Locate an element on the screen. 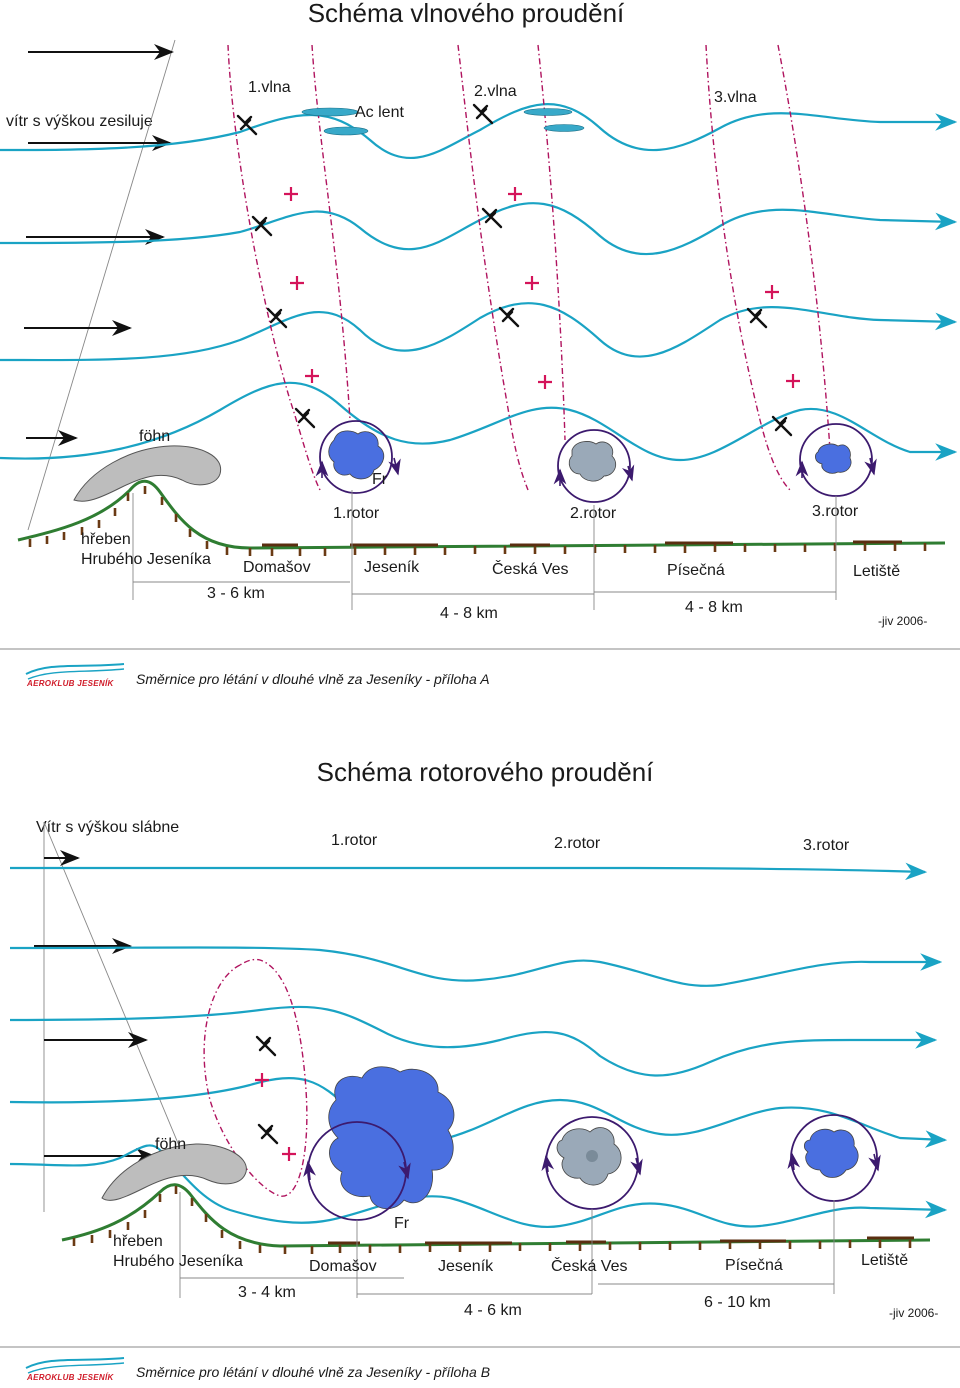  wave-wind-note: vítr s výškou zesiluje is located at coordinates (79, 121).